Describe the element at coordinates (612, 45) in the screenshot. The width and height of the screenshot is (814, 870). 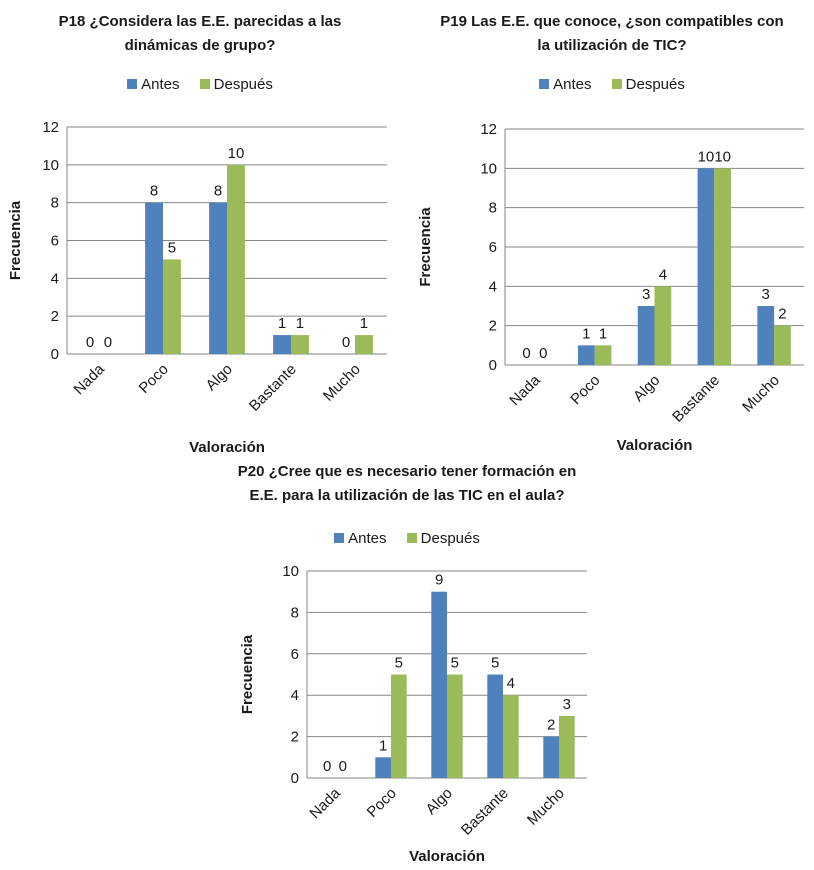
I see `chart-title-line-2: la utilización de TIC?` at that location.